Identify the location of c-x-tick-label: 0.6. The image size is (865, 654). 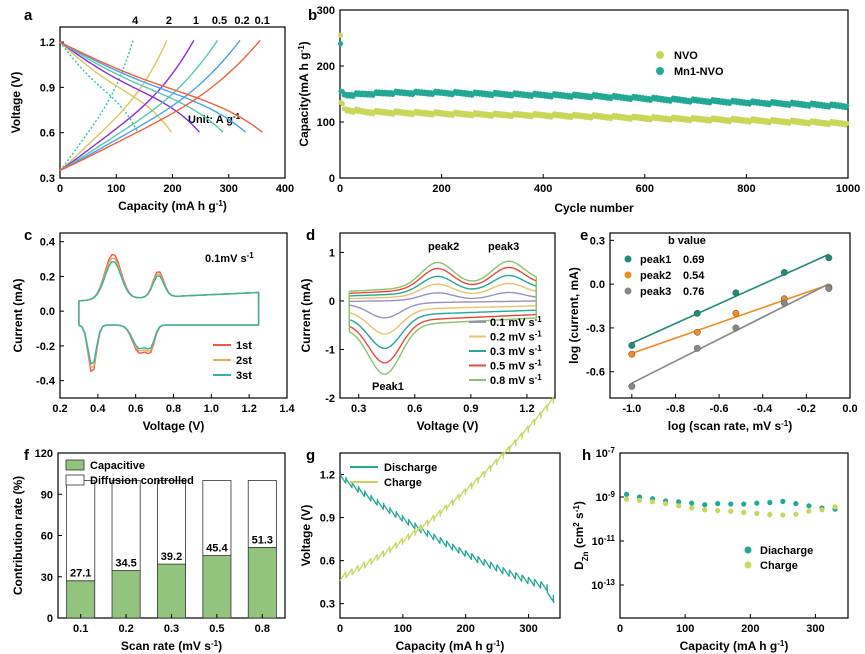
(135, 409).